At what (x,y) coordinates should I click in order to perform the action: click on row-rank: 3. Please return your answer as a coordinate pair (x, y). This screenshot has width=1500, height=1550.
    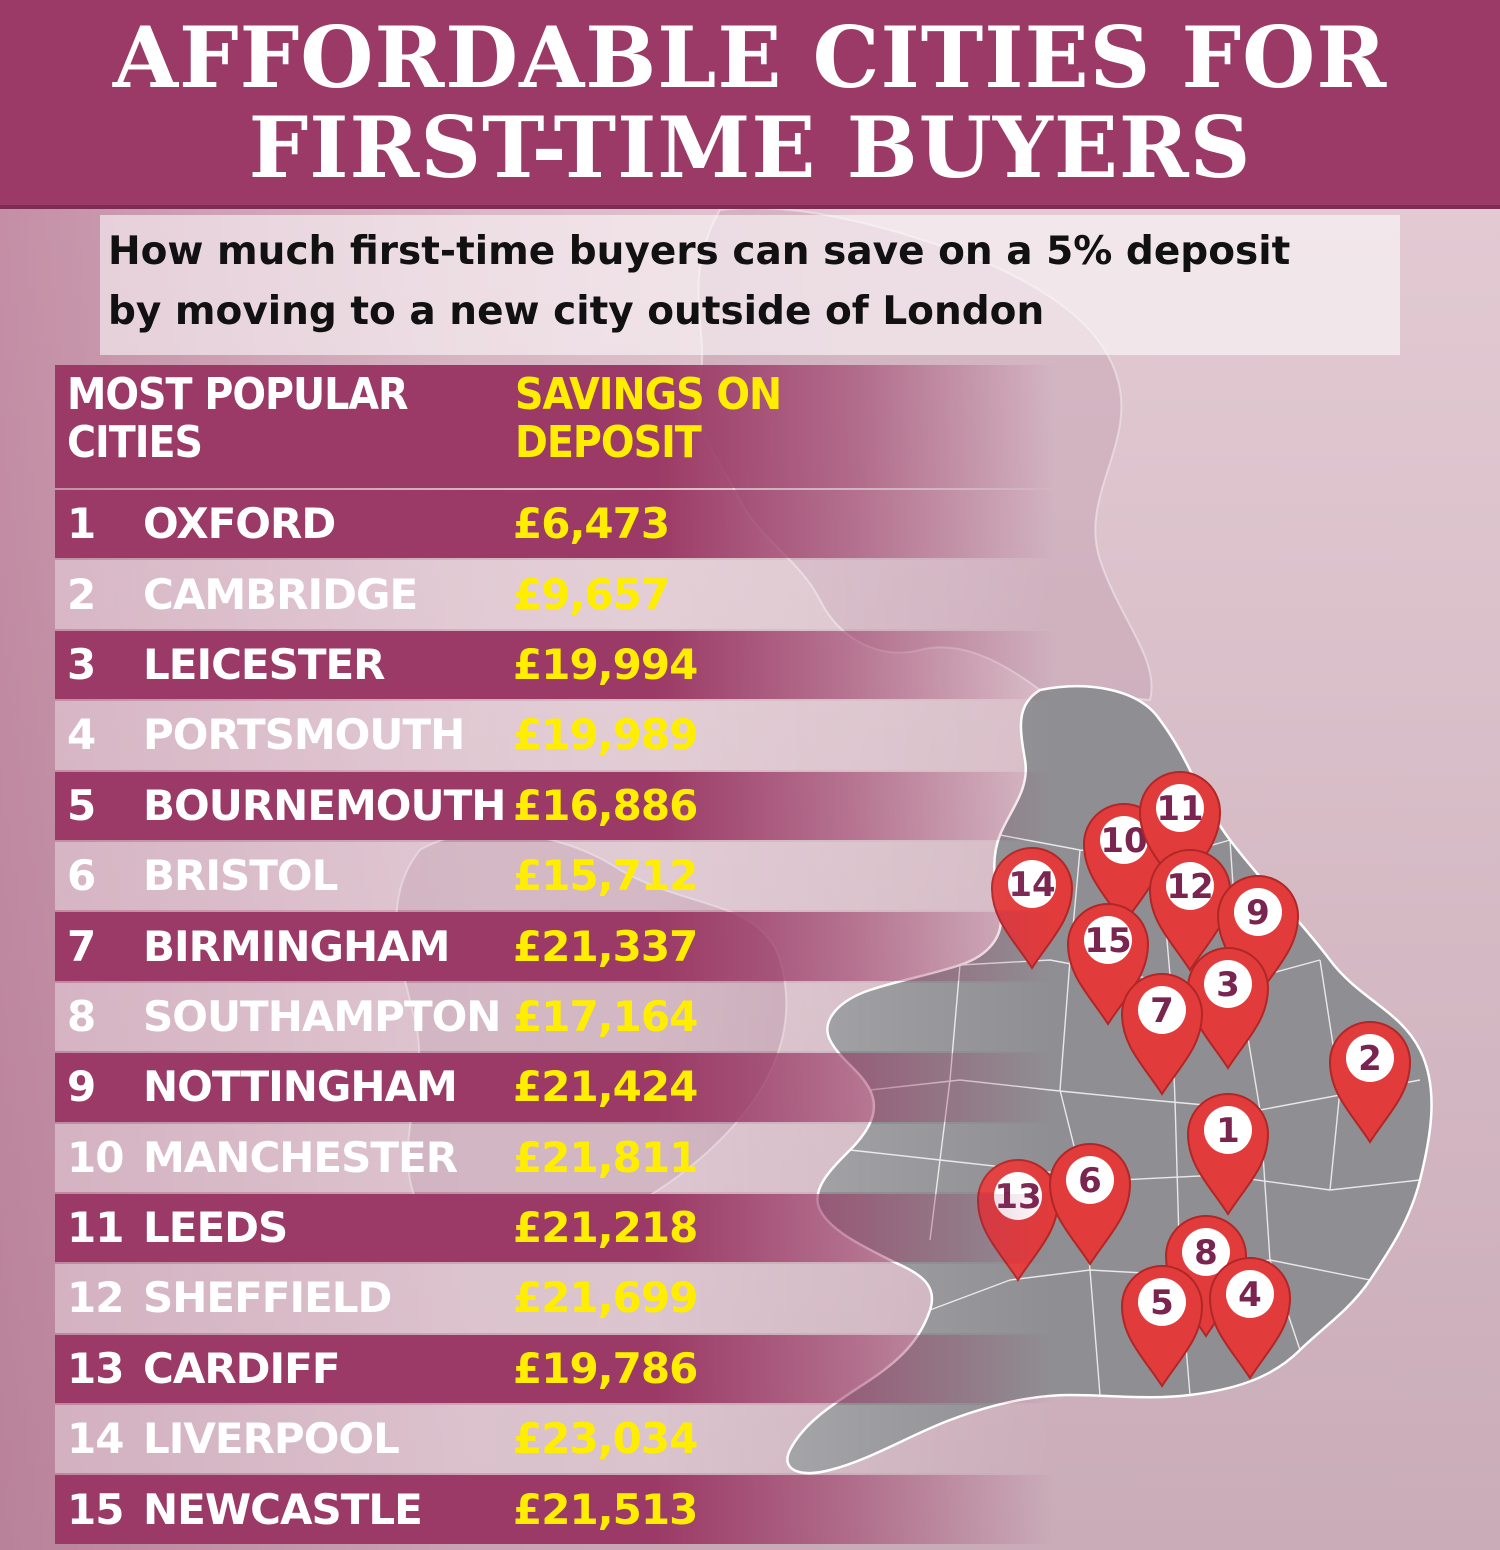
    Looking at the image, I should click on (81, 664).